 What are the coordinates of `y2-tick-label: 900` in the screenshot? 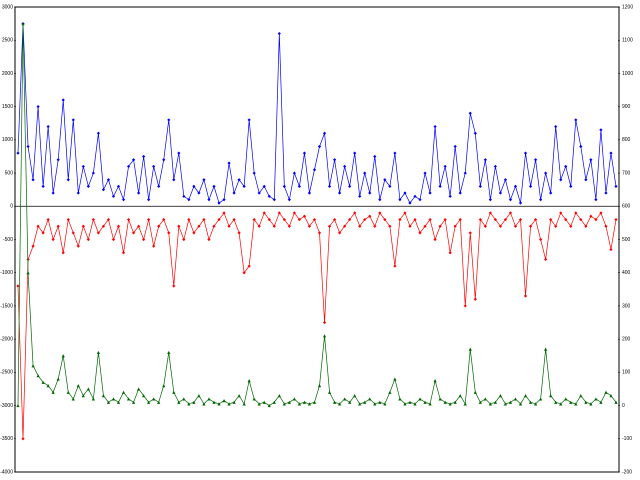 It's located at (626, 107).